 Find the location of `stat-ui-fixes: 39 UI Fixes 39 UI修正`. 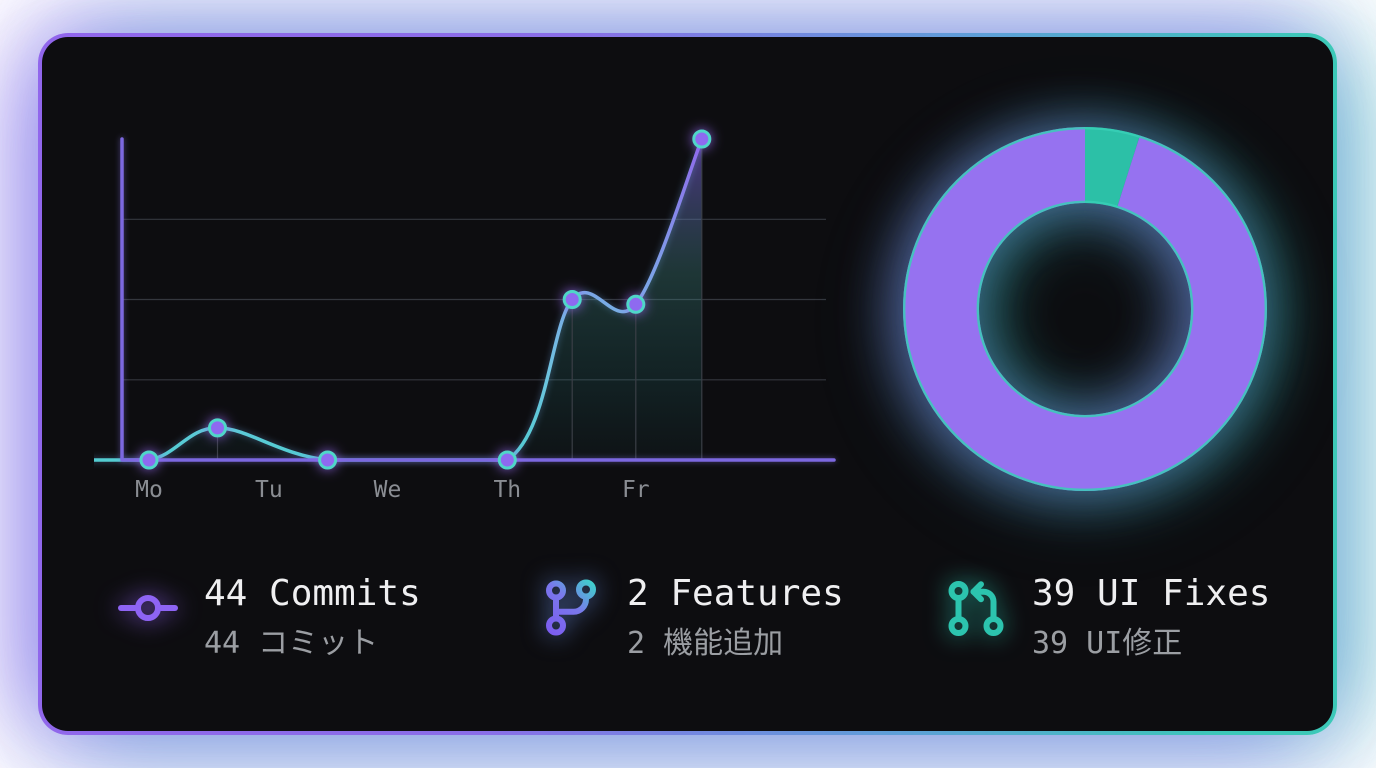

stat-ui-fixes: 39 UI Fixes 39 UI修正 is located at coordinates (1108, 618).